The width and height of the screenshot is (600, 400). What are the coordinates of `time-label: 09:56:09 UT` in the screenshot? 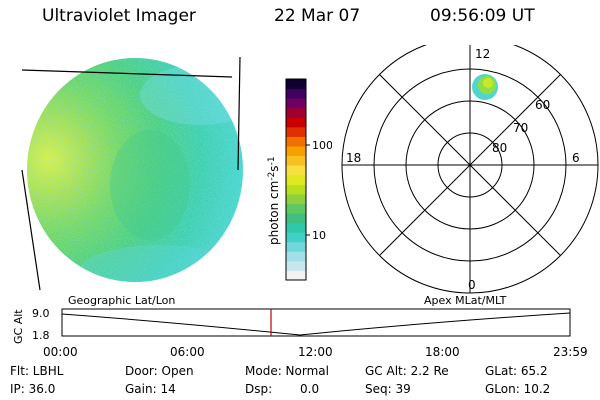 It's located at (482, 16).